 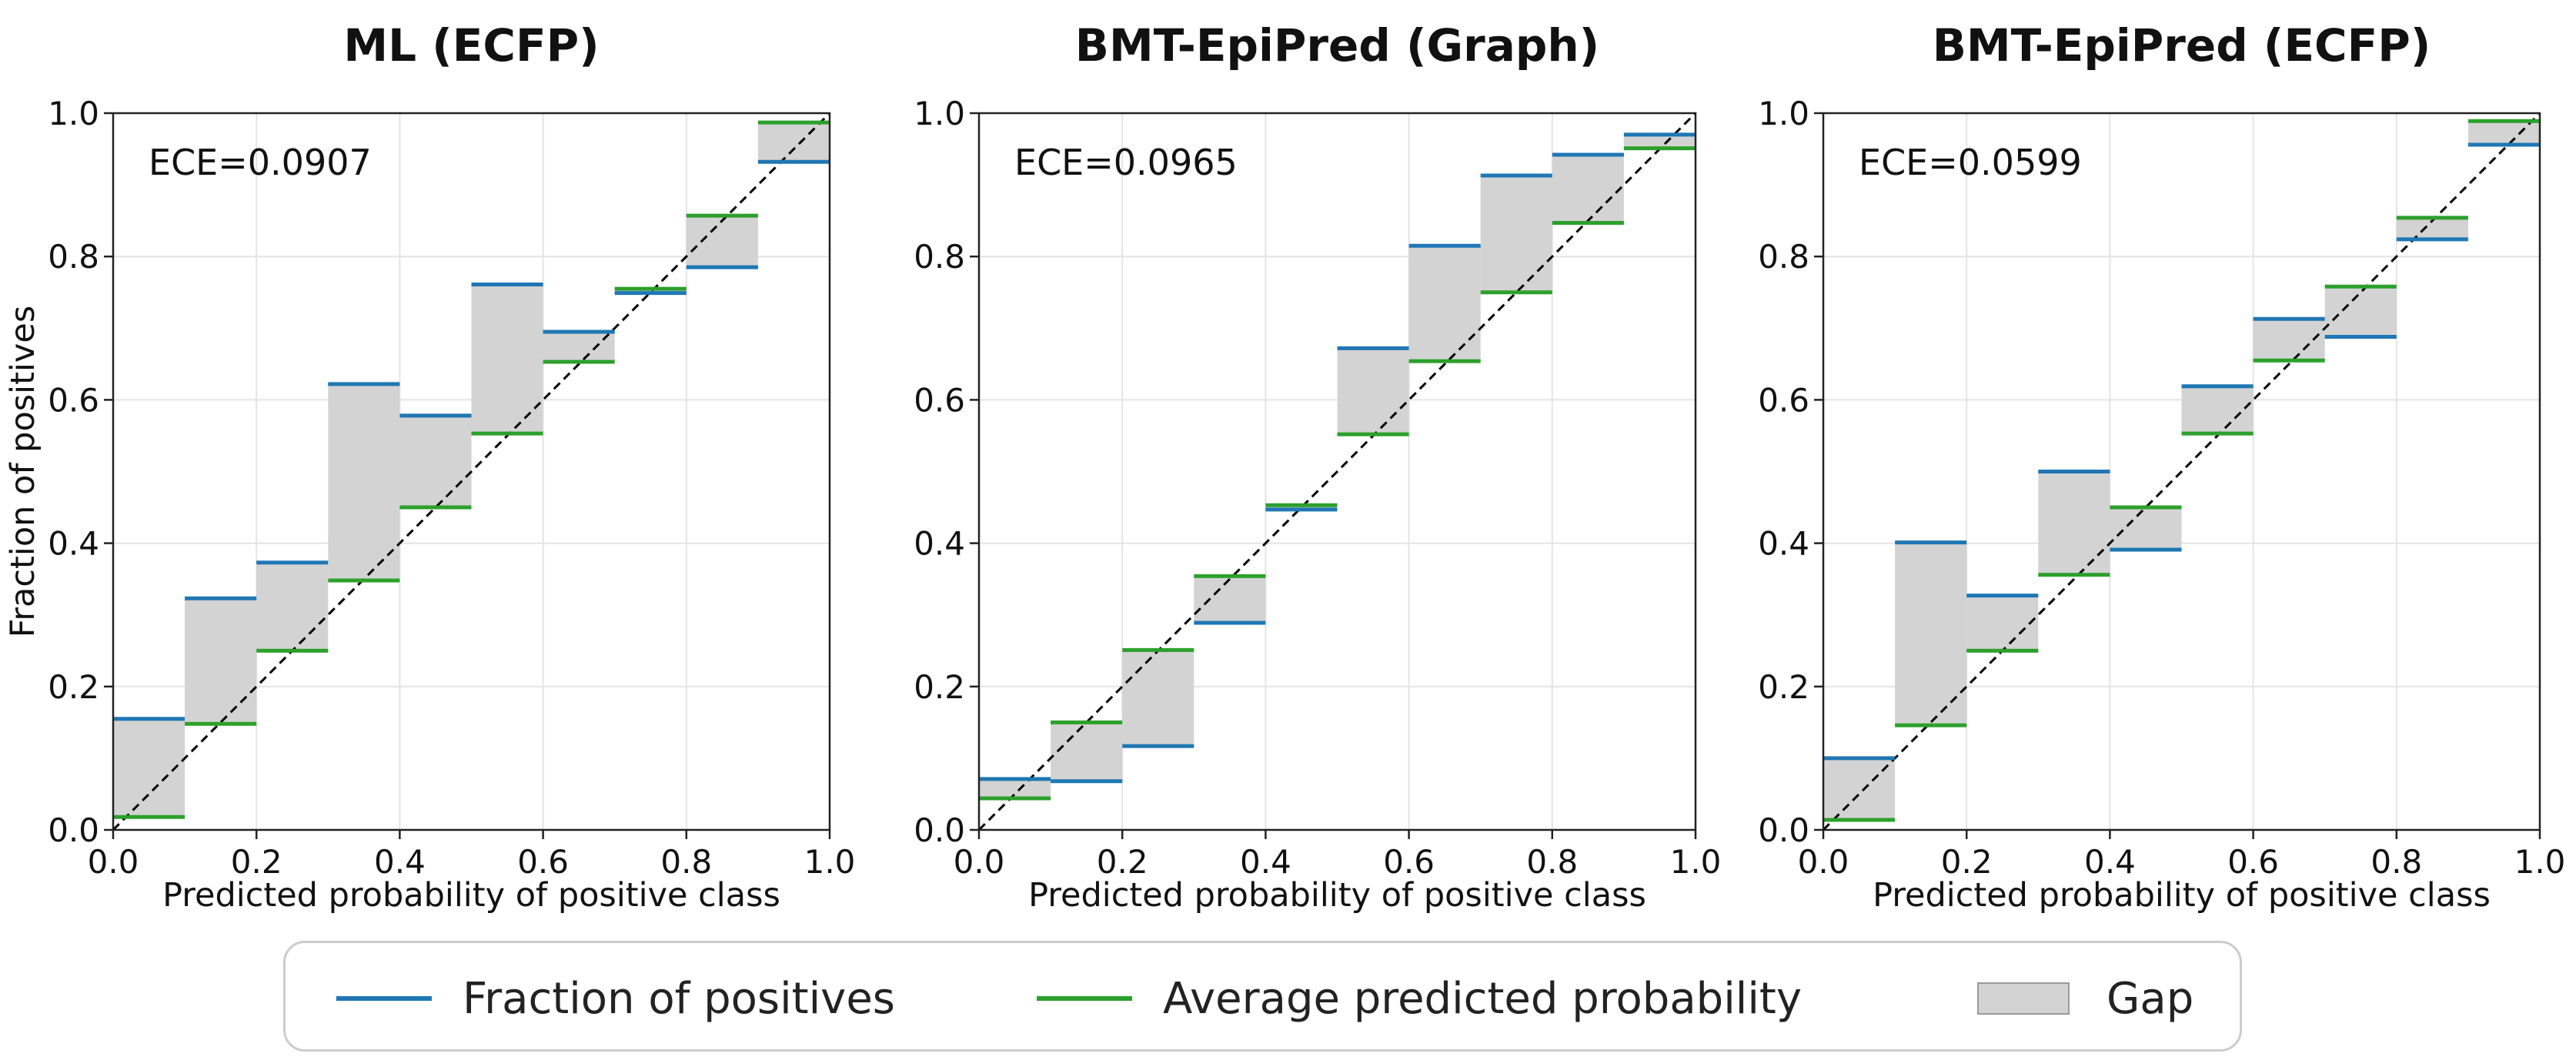 I want to click on chart-title: BMT-EpiPred (ECFP), so click(x=2182, y=45).